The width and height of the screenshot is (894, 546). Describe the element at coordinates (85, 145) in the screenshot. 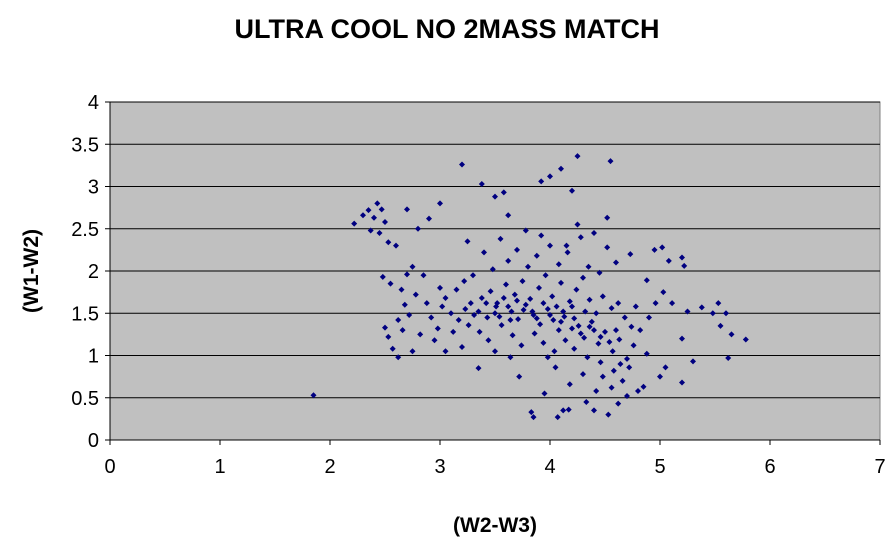

I see `y-tick-label-7: 3.5` at that location.